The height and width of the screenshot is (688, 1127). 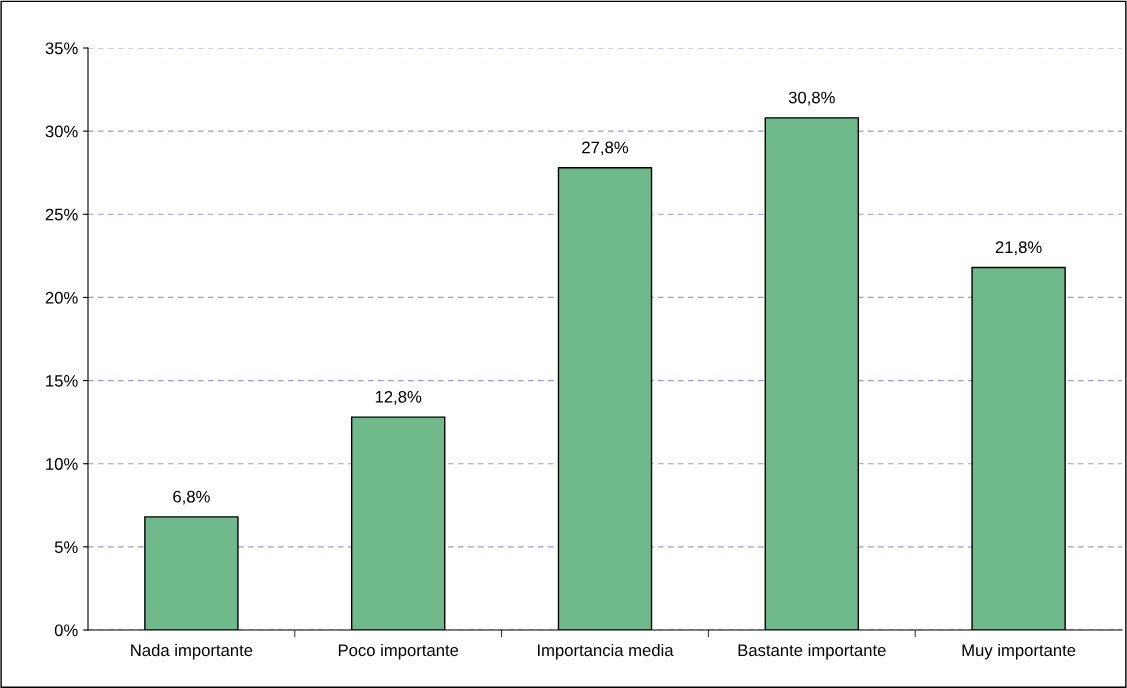 I want to click on y-tick-label: 30%, so click(x=61, y=131).